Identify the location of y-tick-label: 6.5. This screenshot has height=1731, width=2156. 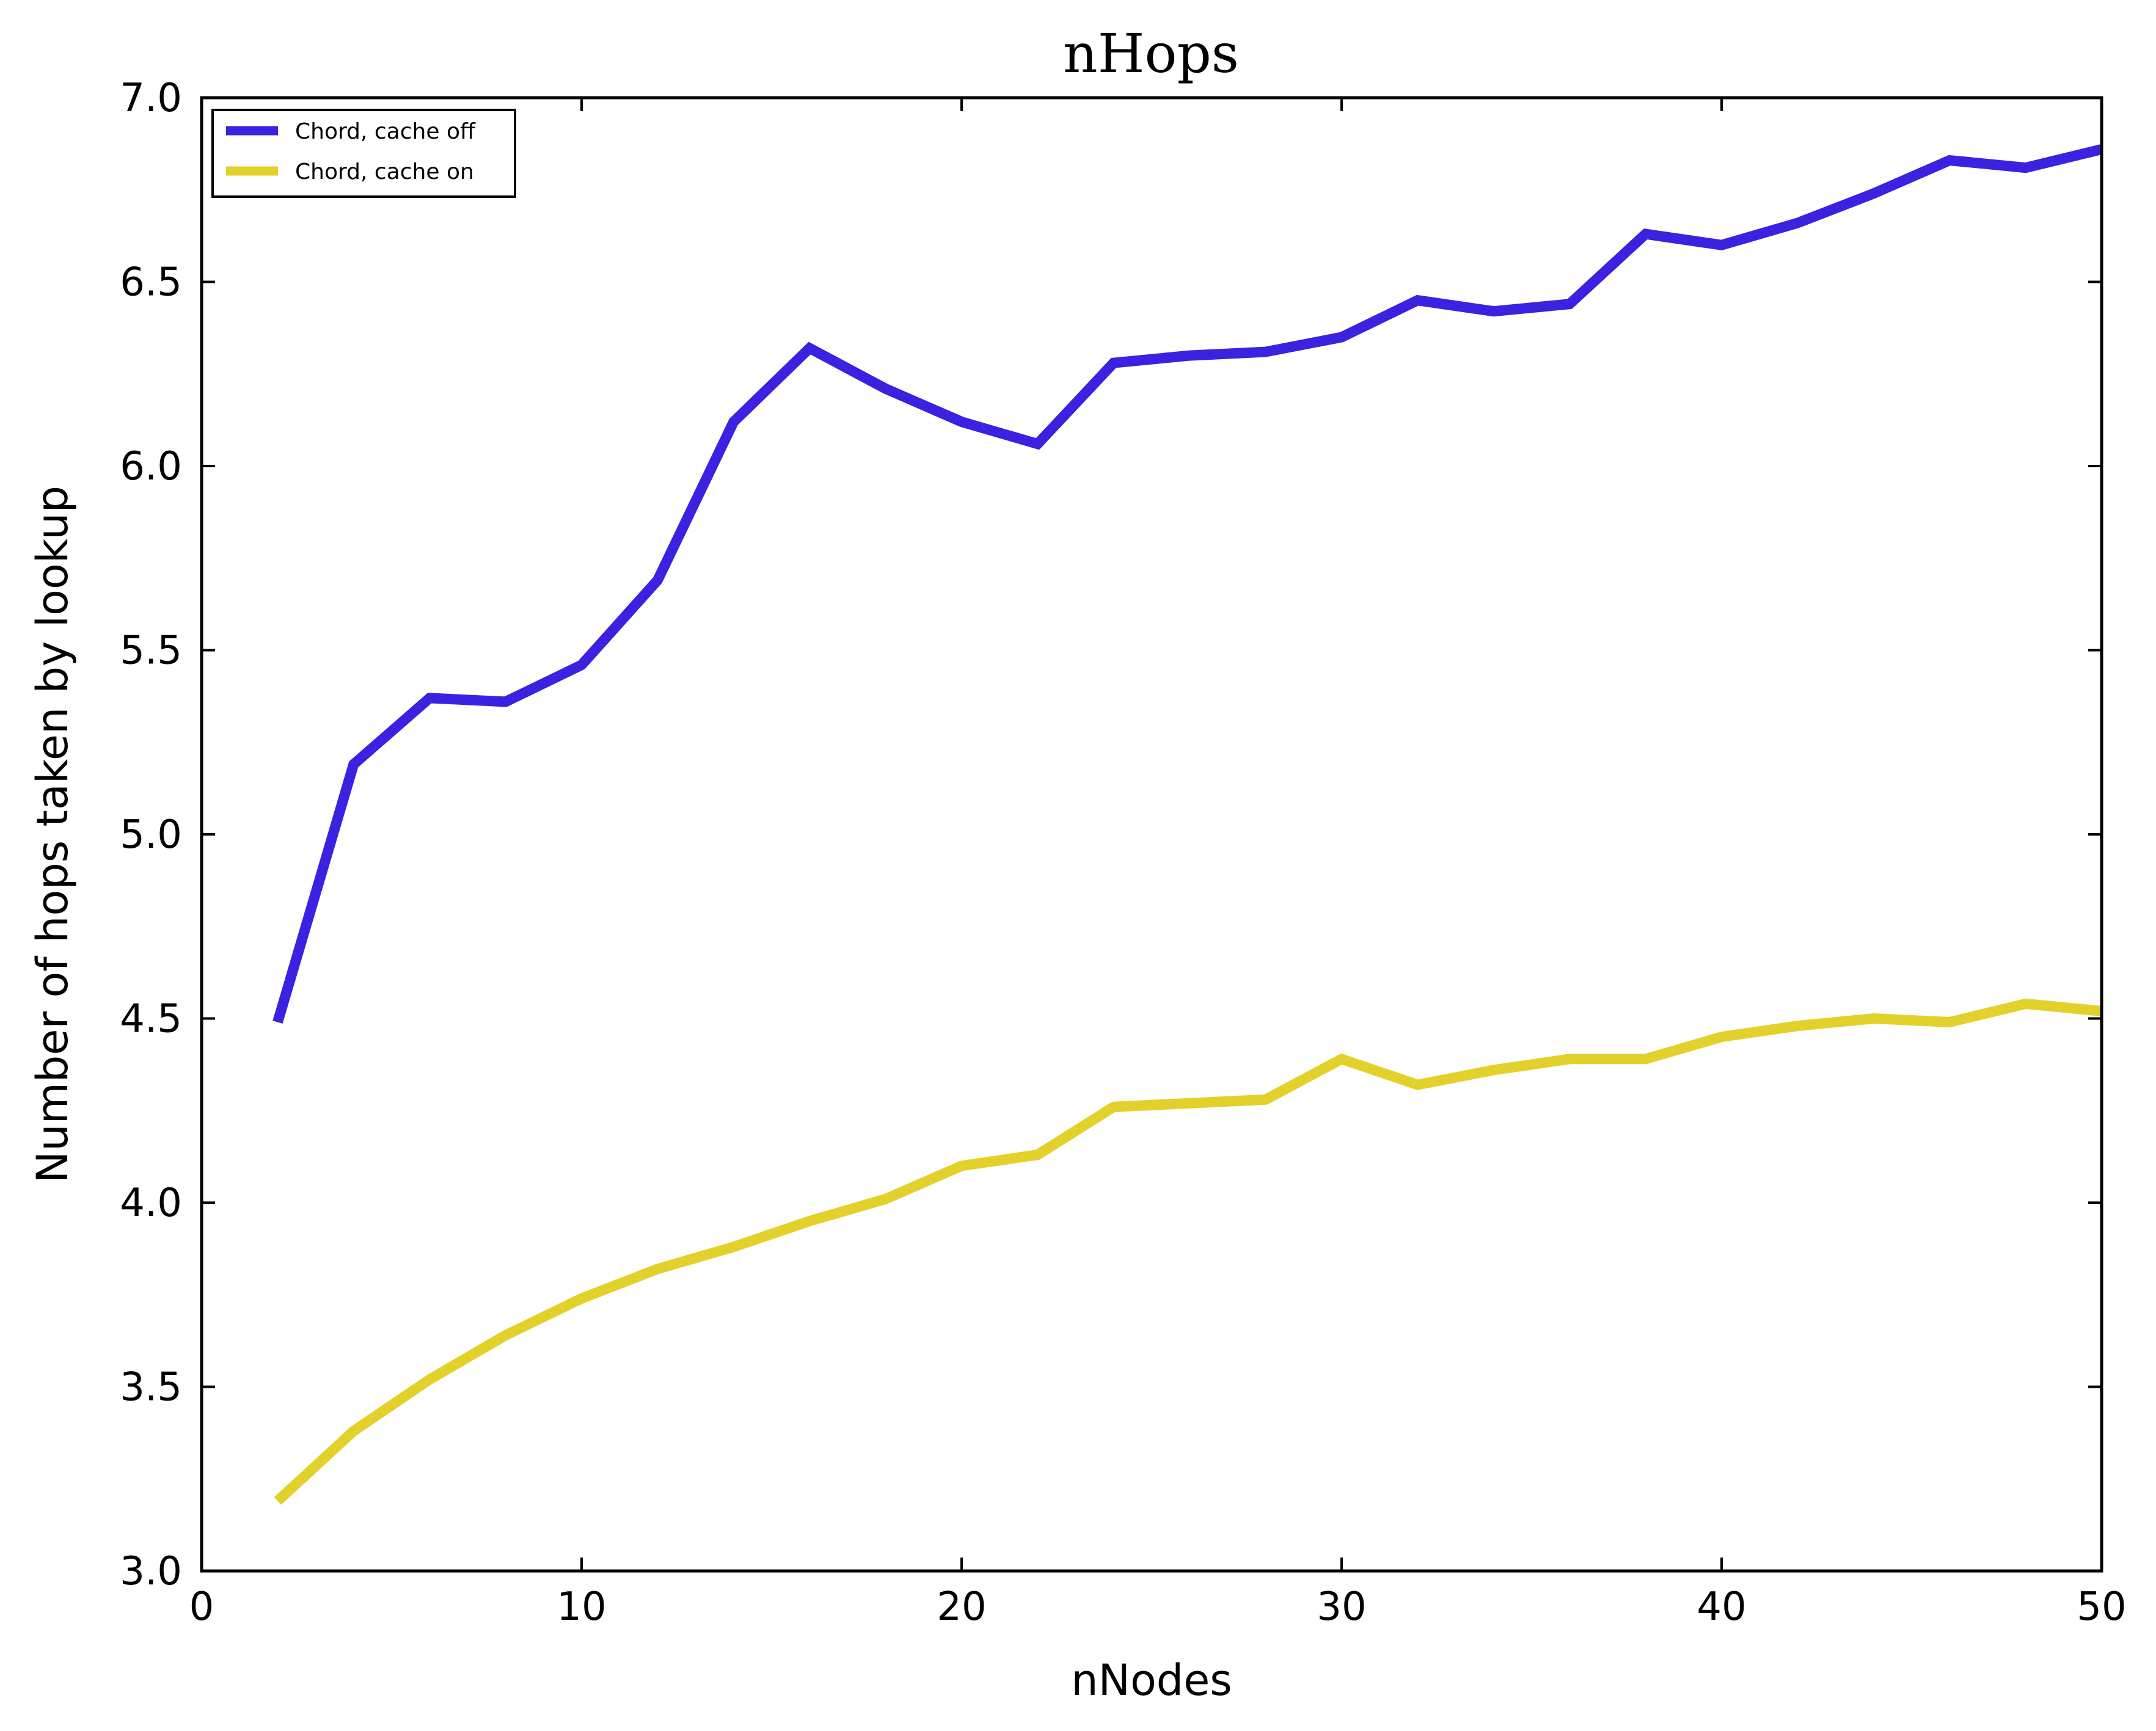
(151, 282).